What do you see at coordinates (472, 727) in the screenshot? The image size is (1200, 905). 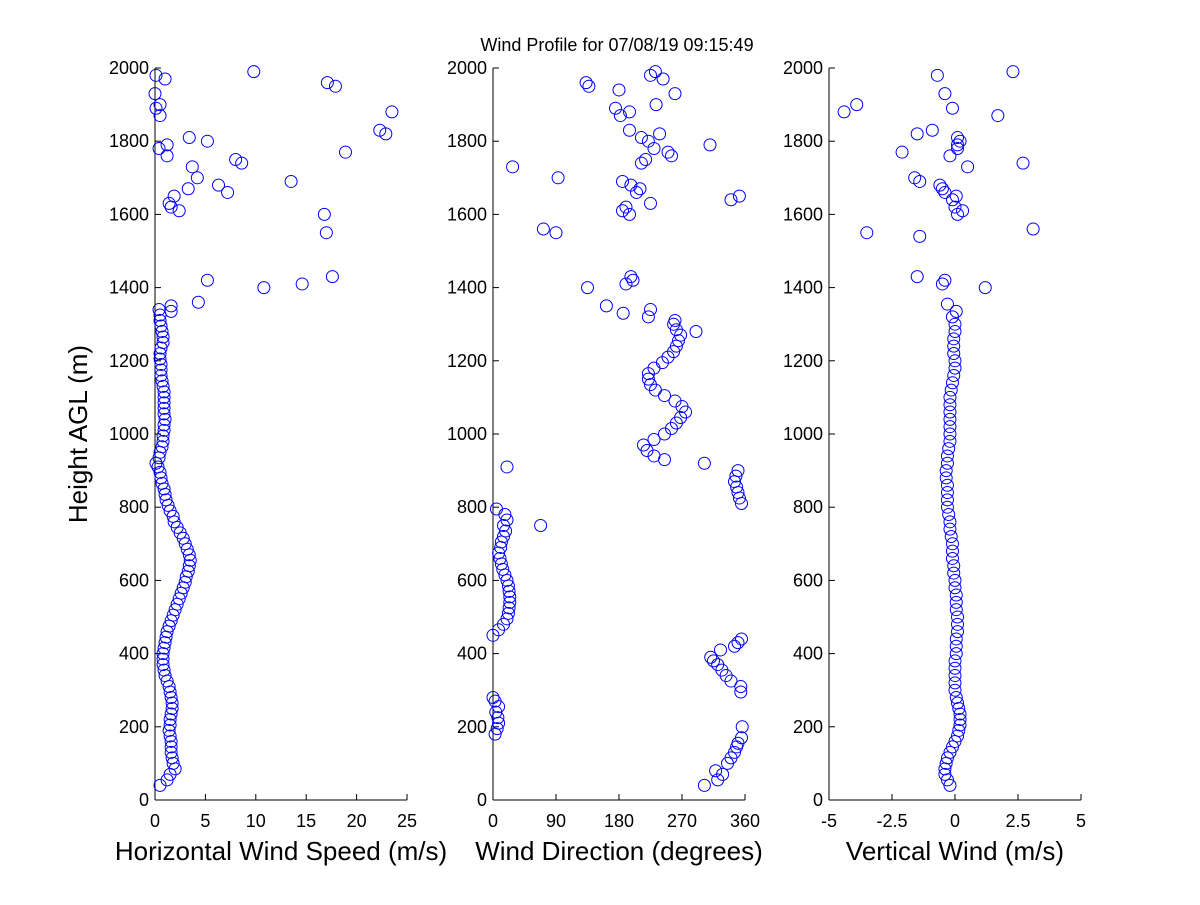 I see `y-tick-label: 200` at bounding box center [472, 727].